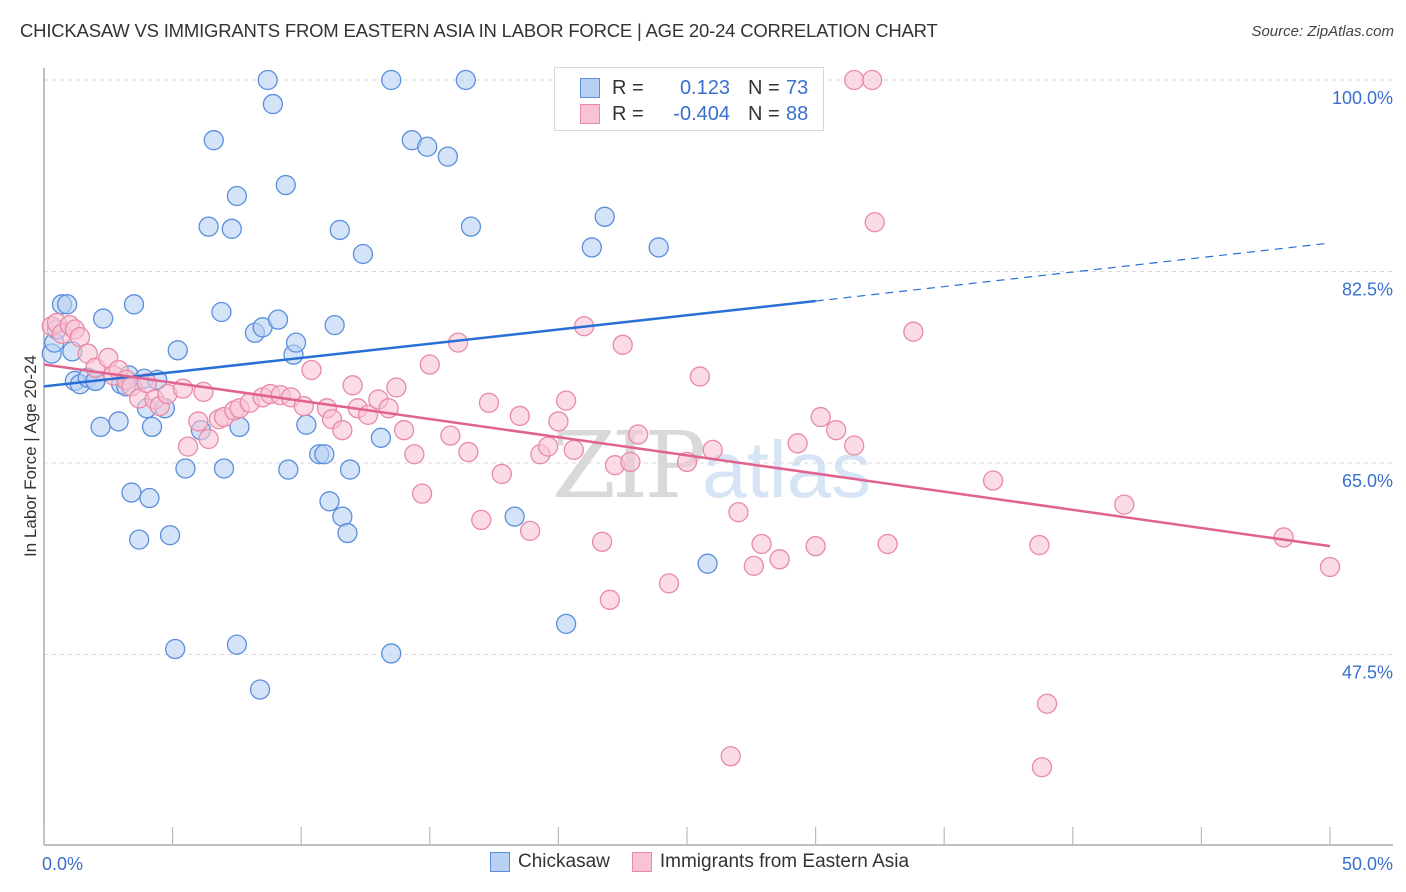 This screenshot has height=892, width=1406. What do you see at coordinates (711, 465) in the screenshot?
I see `zipatlas-watermark: ZIPatlas` at bounding box center [711, 465].